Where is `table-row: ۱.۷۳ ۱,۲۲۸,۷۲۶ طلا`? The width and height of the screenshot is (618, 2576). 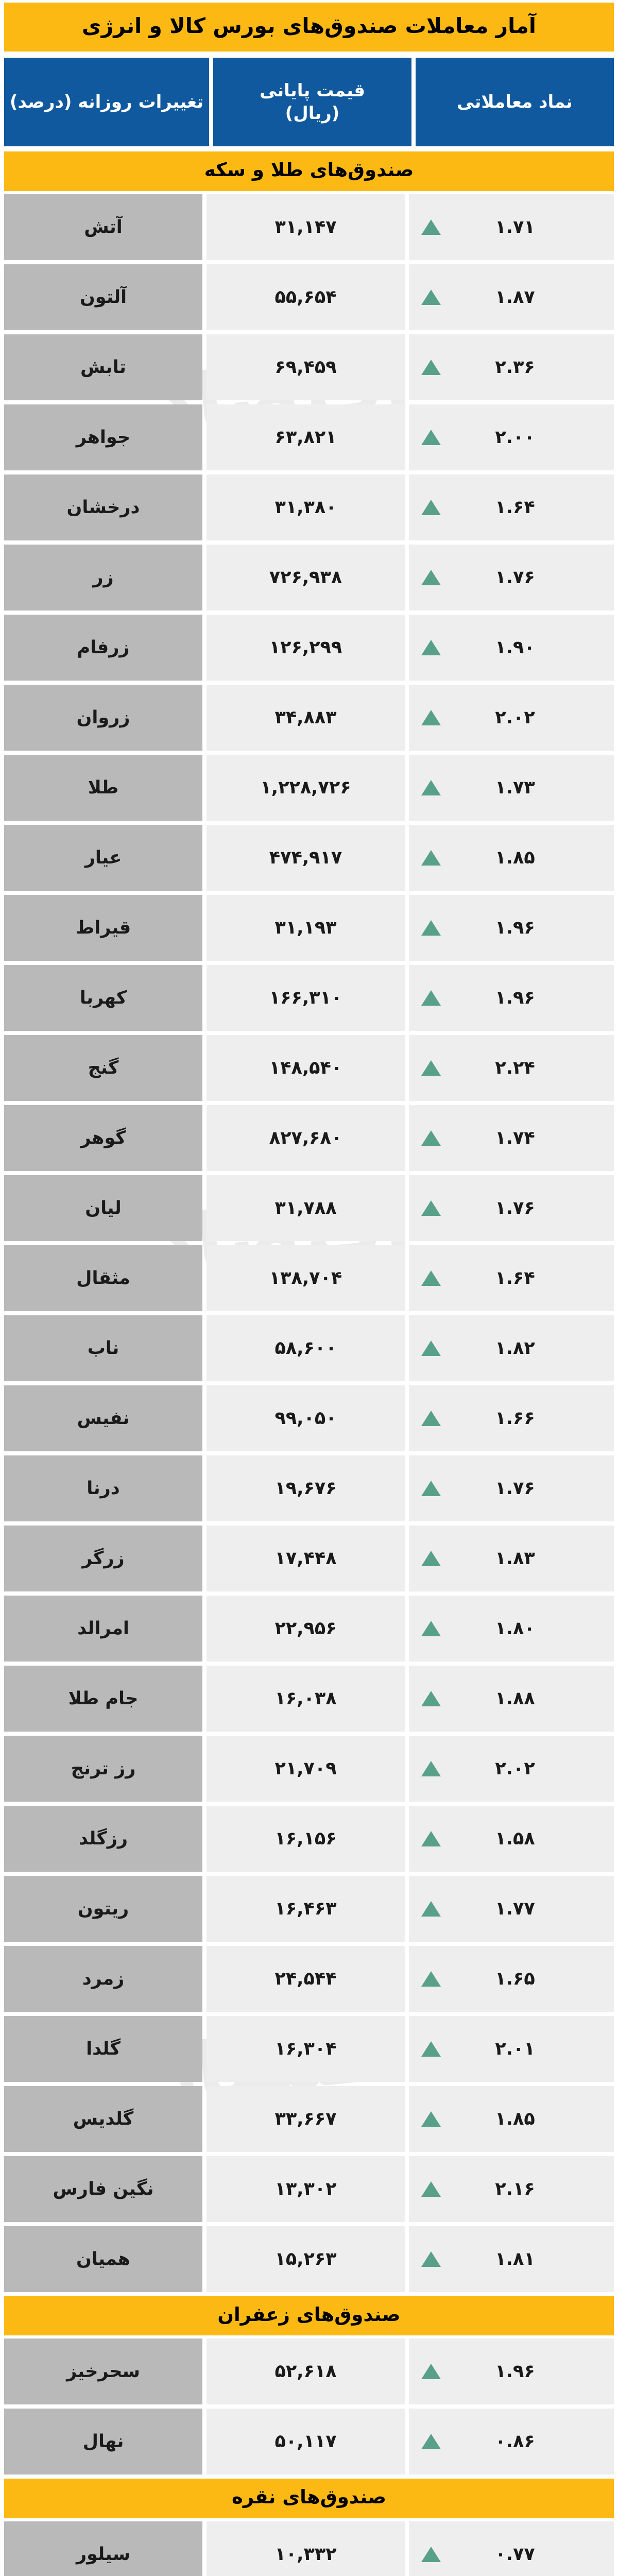 table-row: ۱.۷۳ ۱,۲۲۸,۷۲۶ طلا is located at coordinates (309, 787).